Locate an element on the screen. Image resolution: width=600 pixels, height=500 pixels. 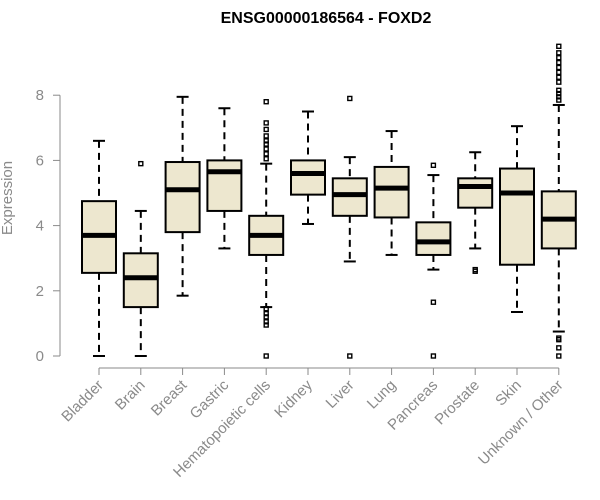
x-tick-label: Kidney is located at coordinates (293, 398).